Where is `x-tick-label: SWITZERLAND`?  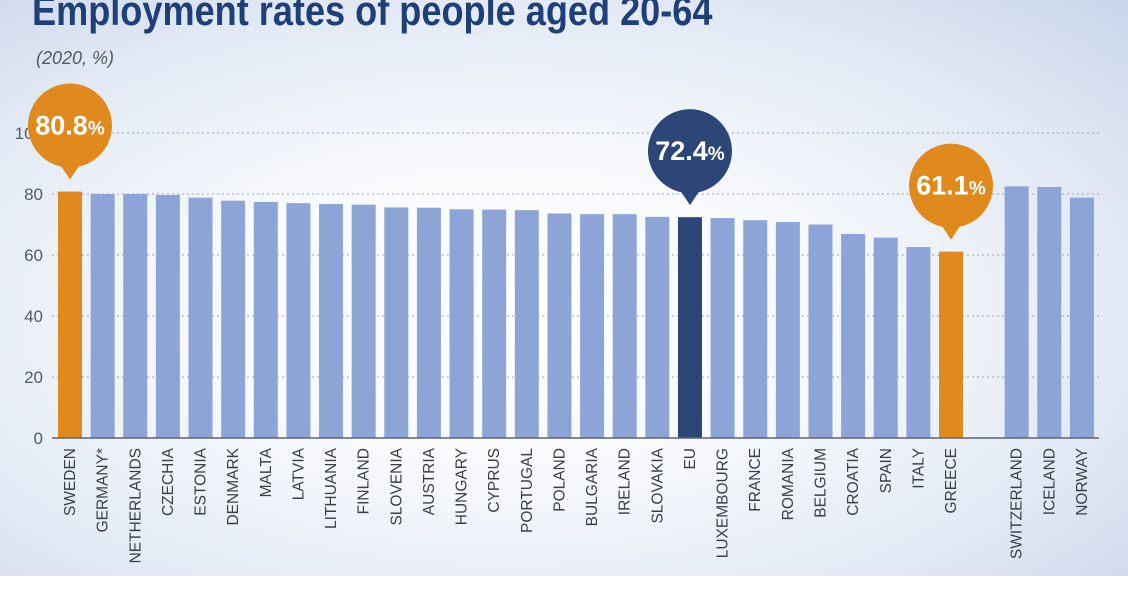 x-tick-label: SWITZERLAND is located at coordinates (1017, 503).